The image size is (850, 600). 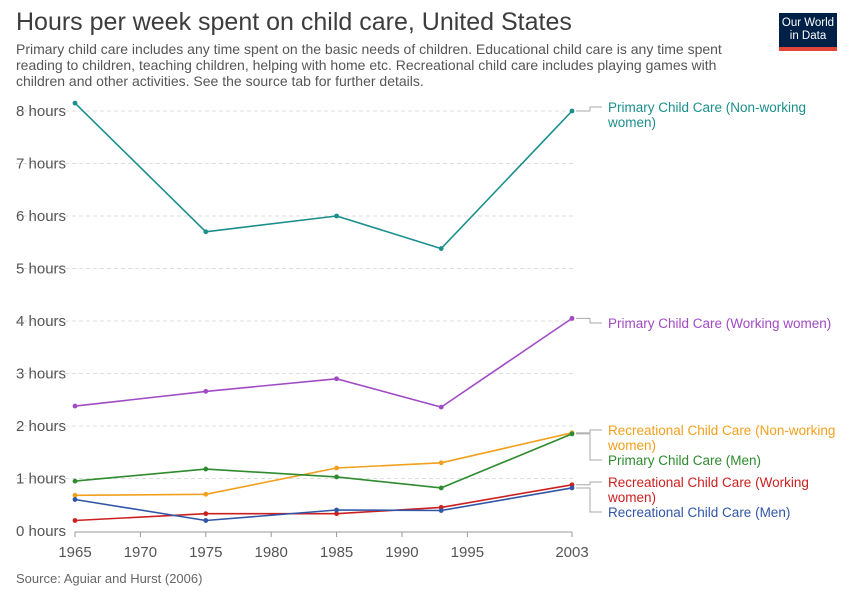 I want to click on series-label-line: Recreational Child Care (Men), so click(x=699, y=512).